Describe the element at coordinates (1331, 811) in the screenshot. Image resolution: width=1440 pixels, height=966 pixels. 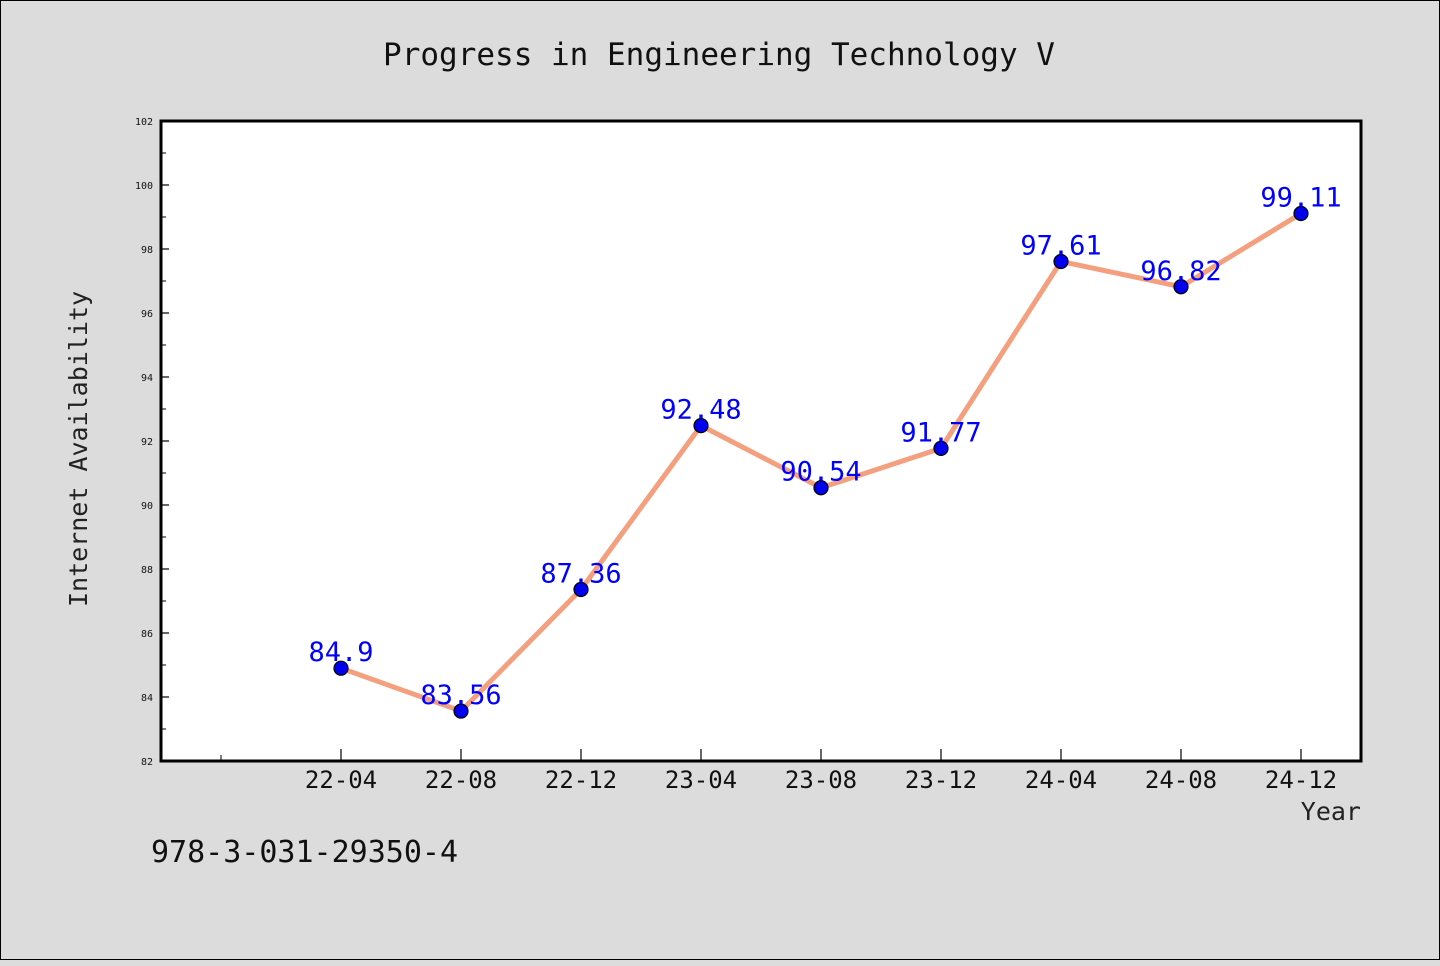
I see `x-axis-label: Year` at that location.